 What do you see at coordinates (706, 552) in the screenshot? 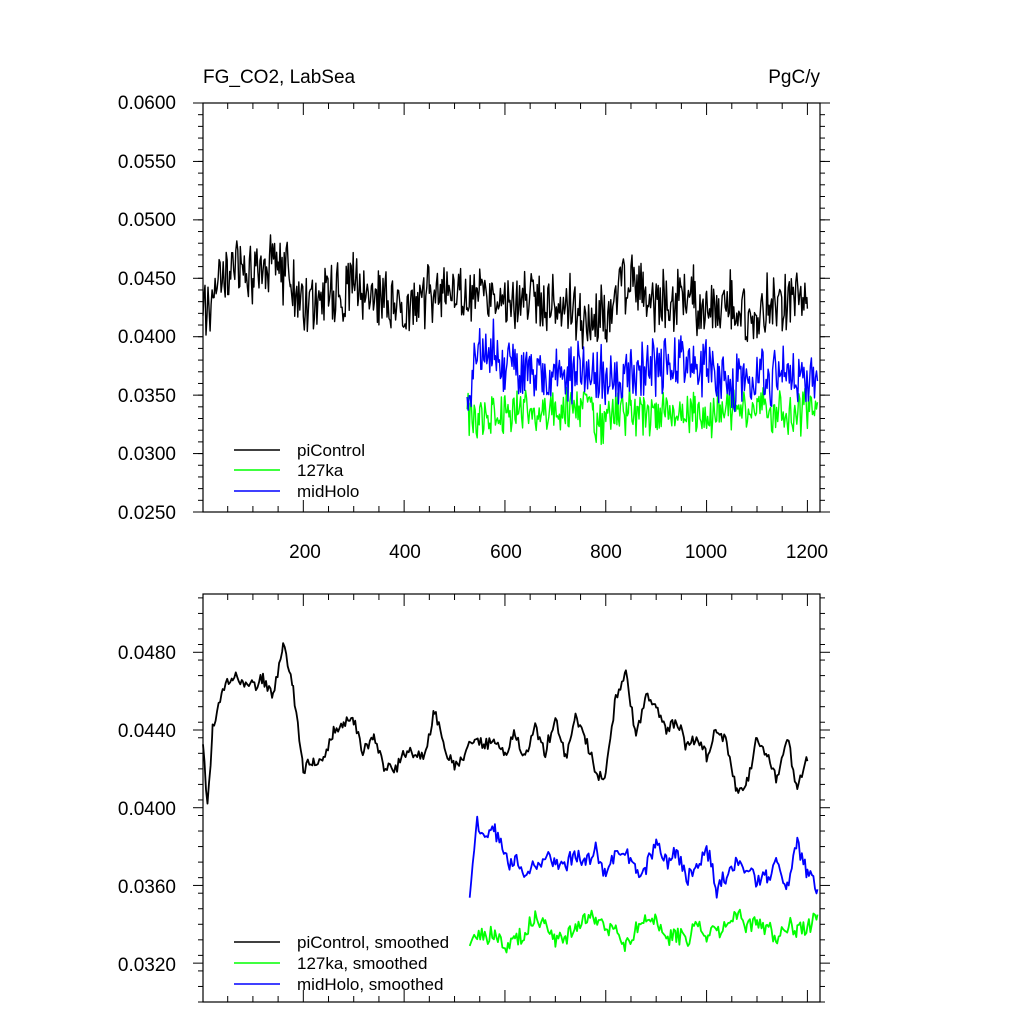
I see `top-x-tick-label: 1000` at bounding box center [706, 552].